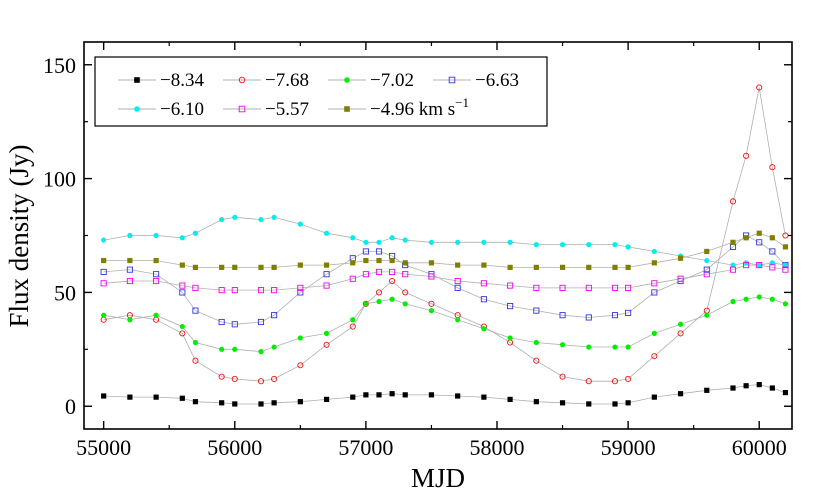 This screenshot has height=496, width=830. I want to click on legend-label-5: −5.57, so click(287, 109).